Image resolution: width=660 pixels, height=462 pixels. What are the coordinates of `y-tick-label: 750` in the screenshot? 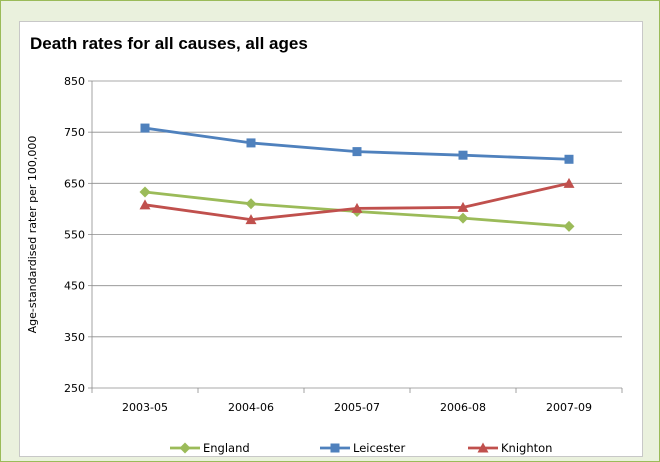 It's located at (74, 132).